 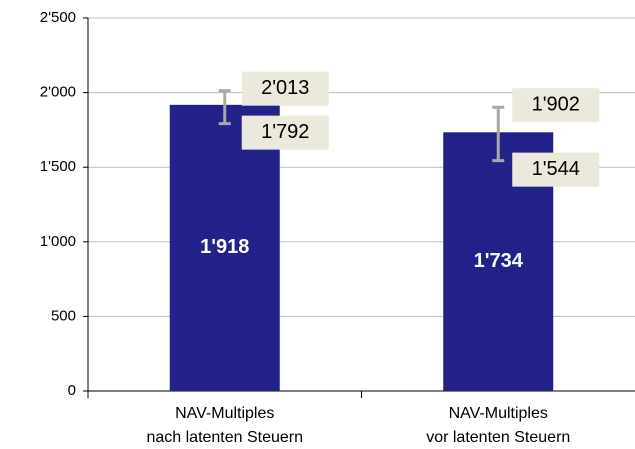 I want to click on y-tick-label: 500, so click(x=63, y=315).